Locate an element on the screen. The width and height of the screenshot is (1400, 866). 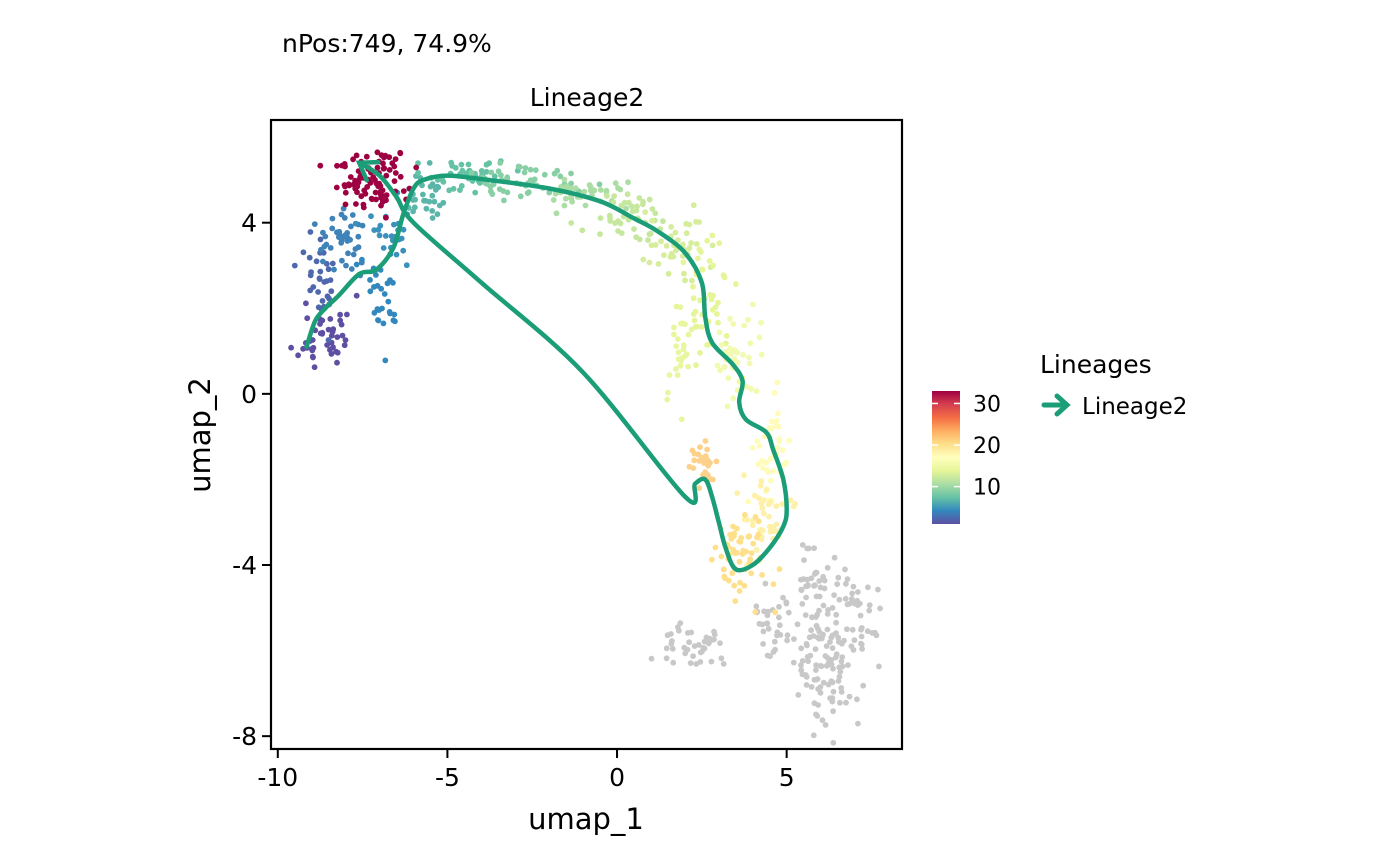
colorbar-tick-label: 10 is located at coordinates (987, 488).